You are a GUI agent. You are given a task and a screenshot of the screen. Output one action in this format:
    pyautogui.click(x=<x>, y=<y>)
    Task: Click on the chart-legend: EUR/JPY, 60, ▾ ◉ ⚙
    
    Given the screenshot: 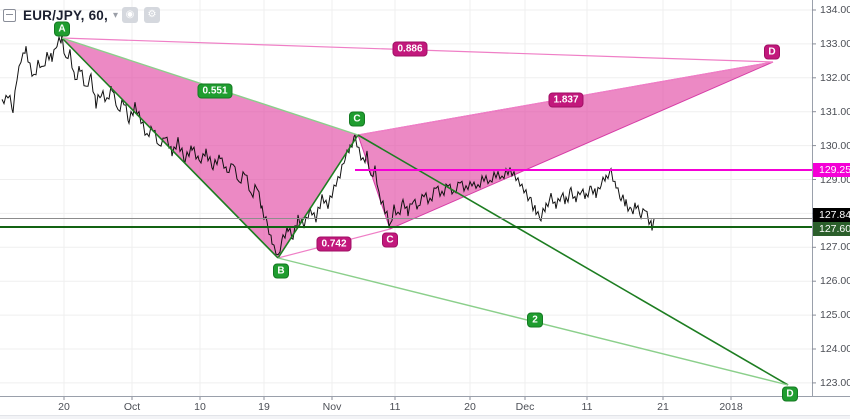 What is the action you would take?
    pyautogui.click(x=81, y=15)
    